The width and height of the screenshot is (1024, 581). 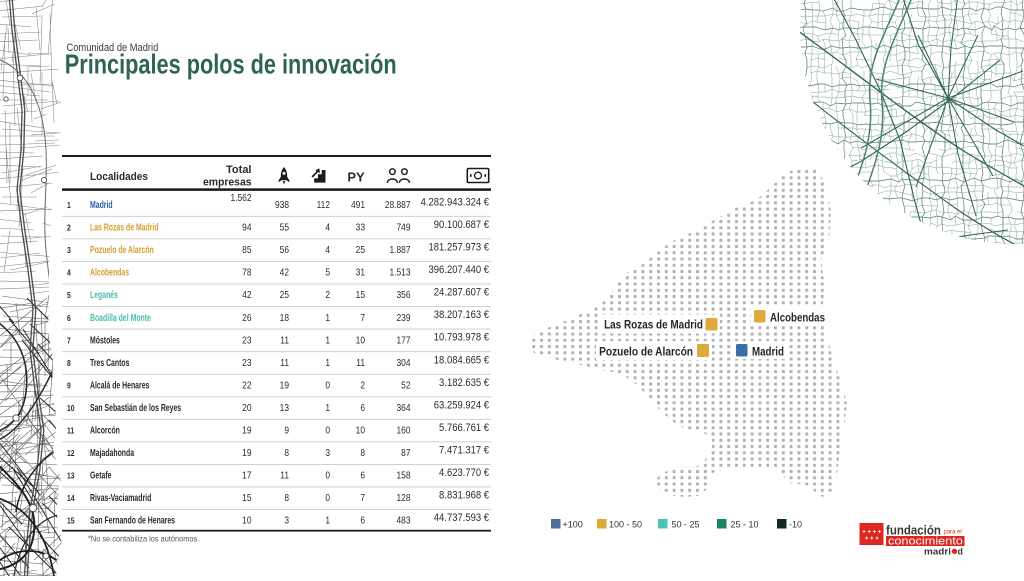 I want to click on svg-text: Total, so click(x=238, y=170).